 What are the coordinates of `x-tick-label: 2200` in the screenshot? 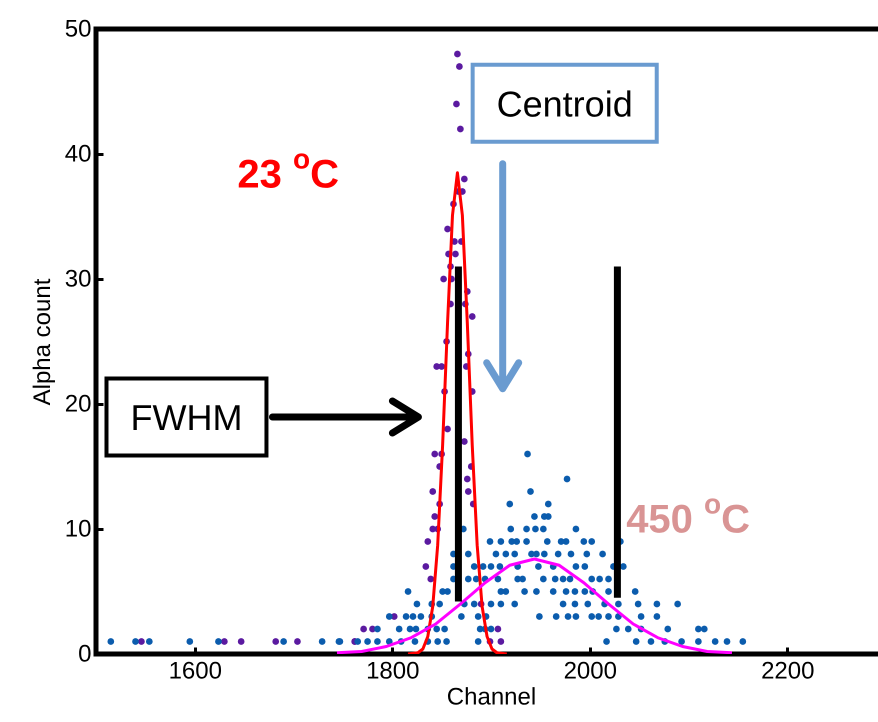 It's located at (787, 671).